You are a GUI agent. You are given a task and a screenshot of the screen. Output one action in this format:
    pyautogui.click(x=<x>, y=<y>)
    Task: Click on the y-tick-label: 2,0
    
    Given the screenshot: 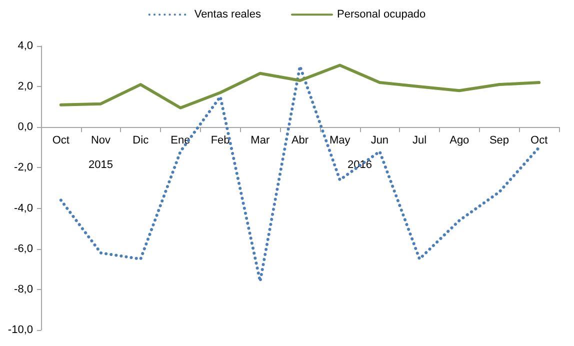 What is the action you would take?
    pyautogui.click(x=25, y=86)
    